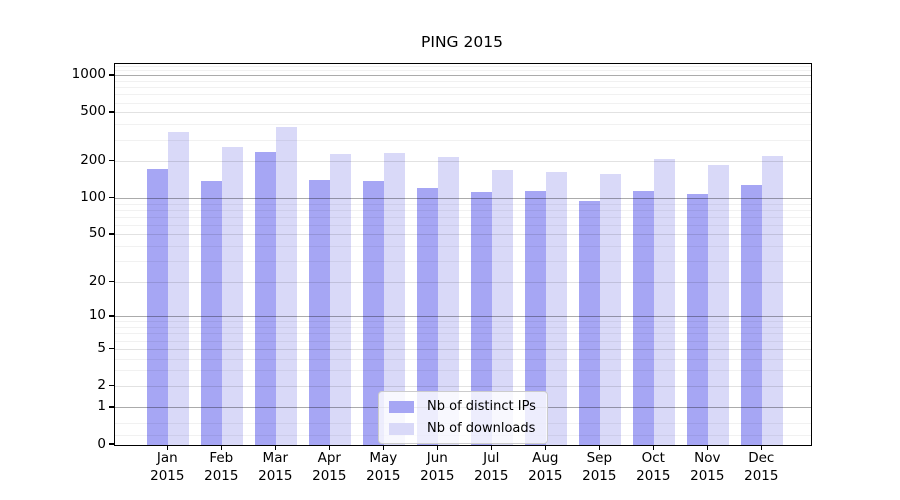 The height and width of the screenshot is (500, 900). I want to click on bar-series1-month5, so click(449, 301).